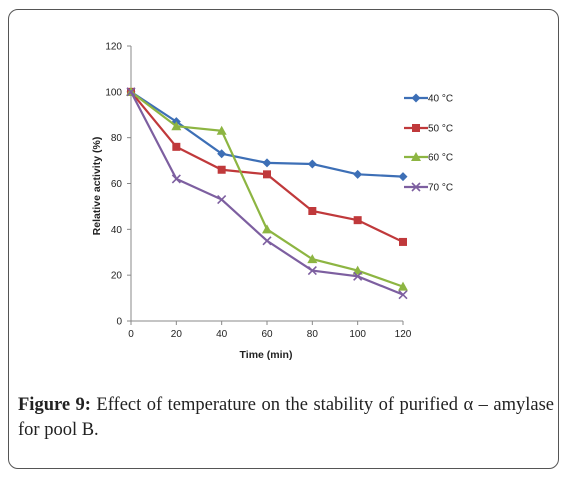 This screenshot has width=569, height=477. What do you see at coordinates (117, 230) in the screenshot?
I see `y-tick-label: 40` at bounding box center [117, 230].